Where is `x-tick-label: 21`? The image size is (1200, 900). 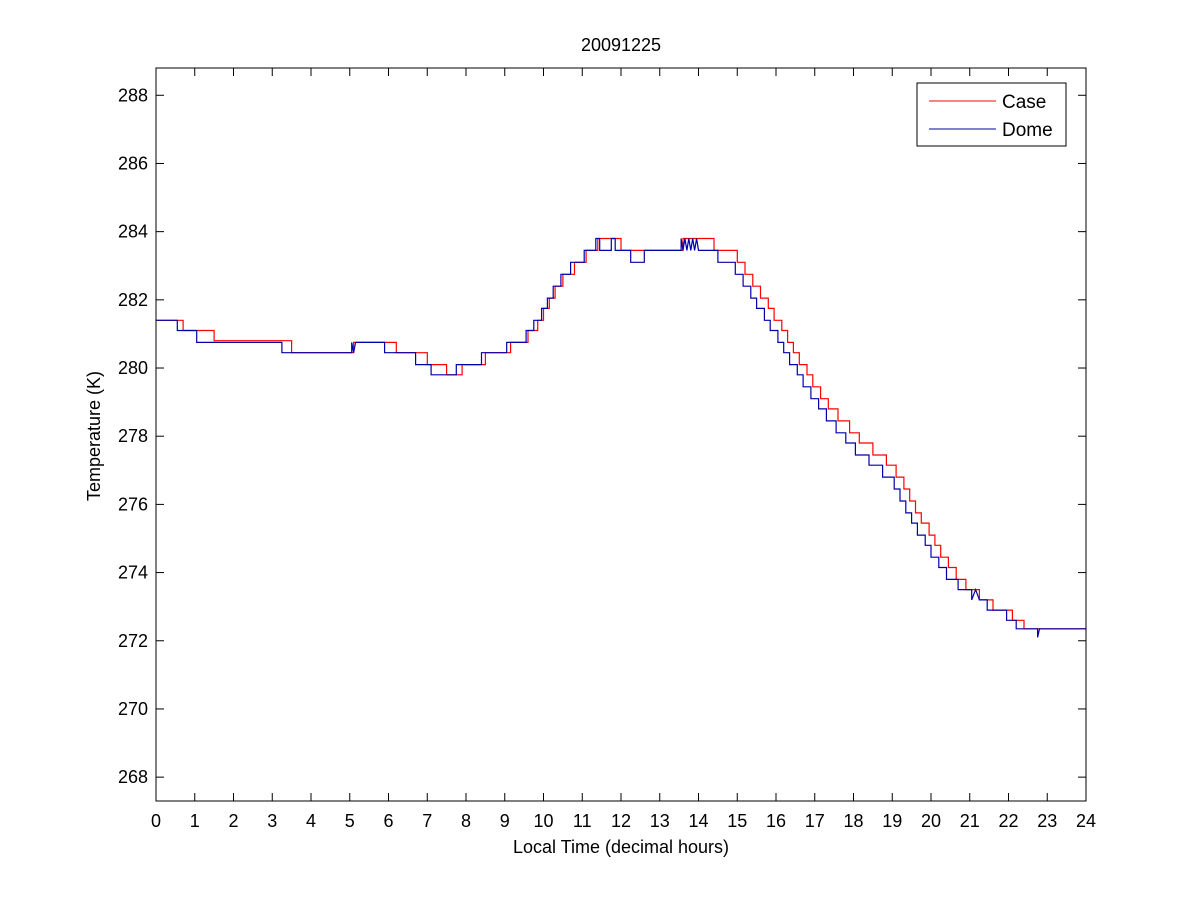
x-tick-label: 21 is located at coordinates (970, 821).